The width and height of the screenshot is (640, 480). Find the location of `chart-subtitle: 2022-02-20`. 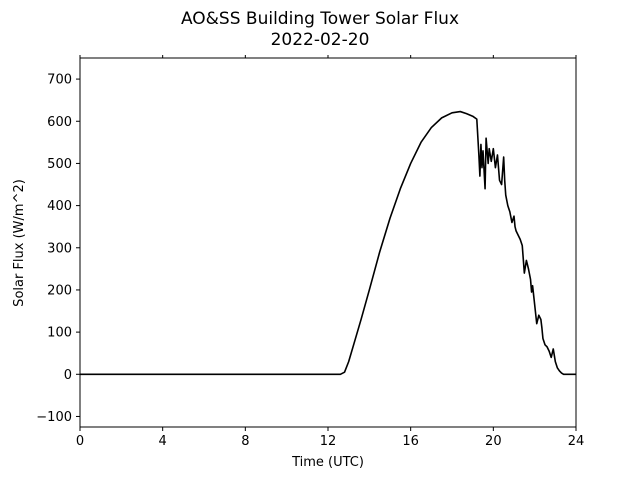

chart-subtitle: 2022-02-20 is located at coordinates (320, 40).